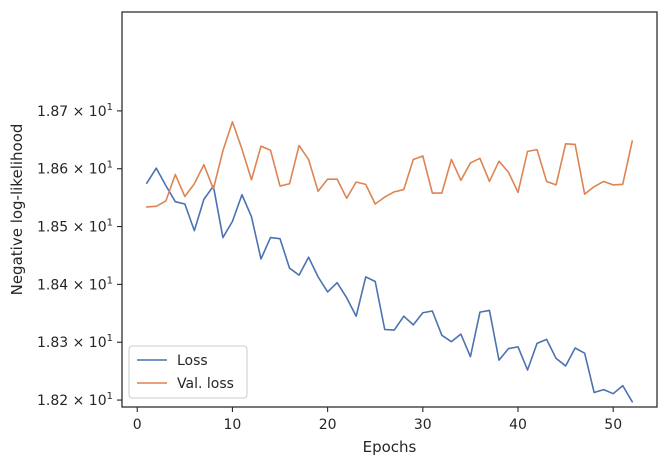  I want to click on legend-box, so click(188, 372).